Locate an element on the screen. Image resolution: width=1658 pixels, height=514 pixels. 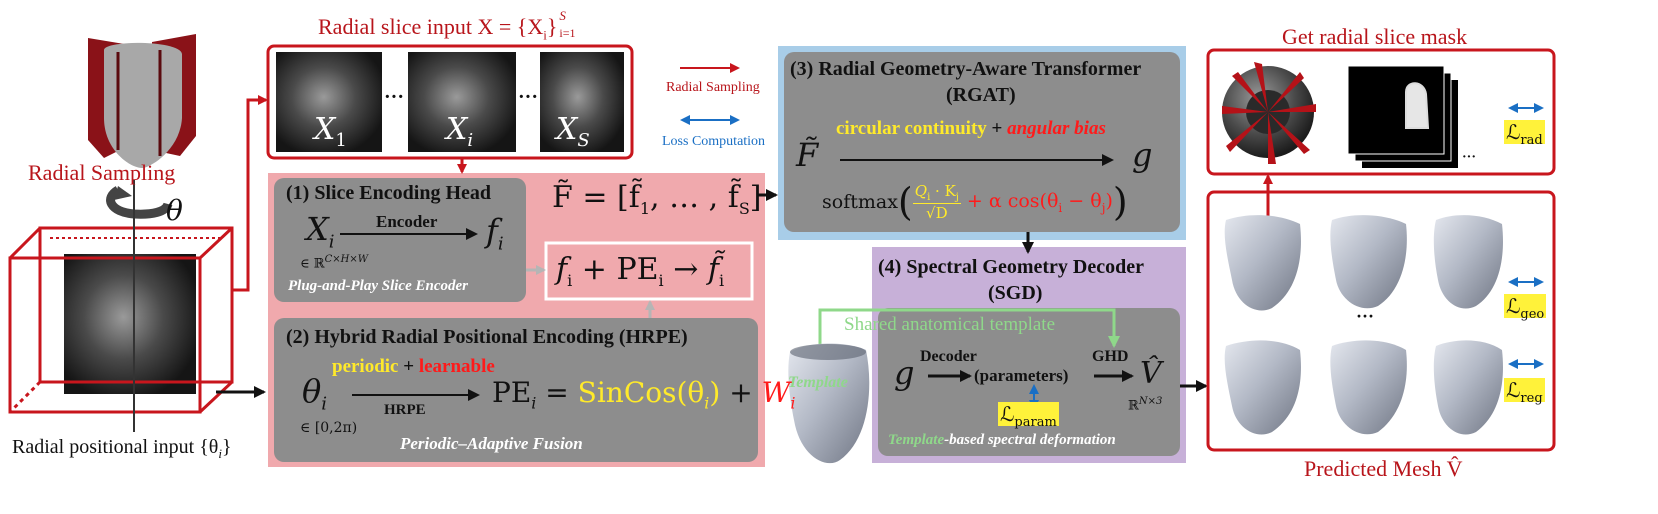
rgat-abbr: (RGAT) is located at coordinates (981, 95).